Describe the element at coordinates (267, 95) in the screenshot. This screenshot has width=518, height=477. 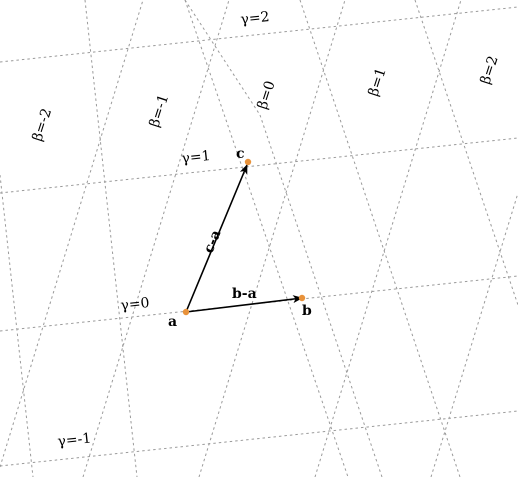
I see `beta-label: β=0` at that location.